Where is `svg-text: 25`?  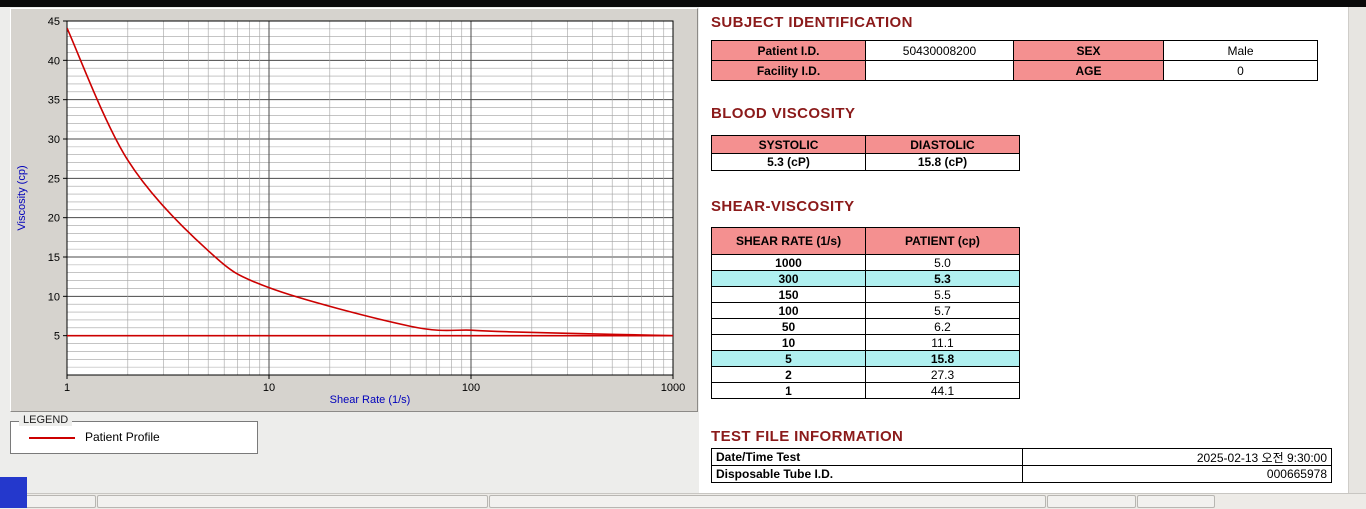 svg-text: 25 is located at coordinates (54, 179).